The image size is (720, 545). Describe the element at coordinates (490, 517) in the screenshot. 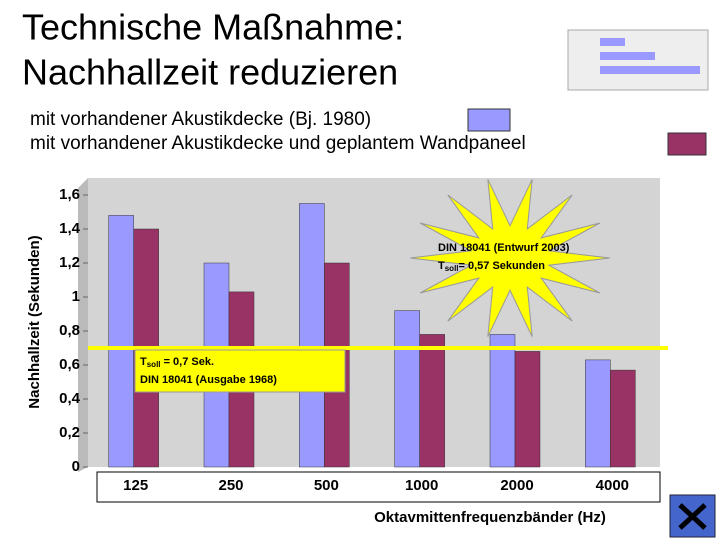

I see `x-axis-title: Oktavmittenfrequenzbänder (Hz)` at that location.